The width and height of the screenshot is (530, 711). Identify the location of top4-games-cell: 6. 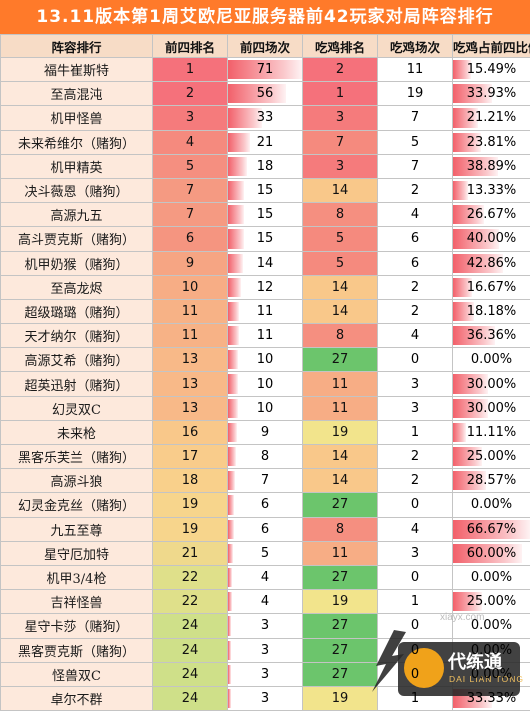
(265, 505).